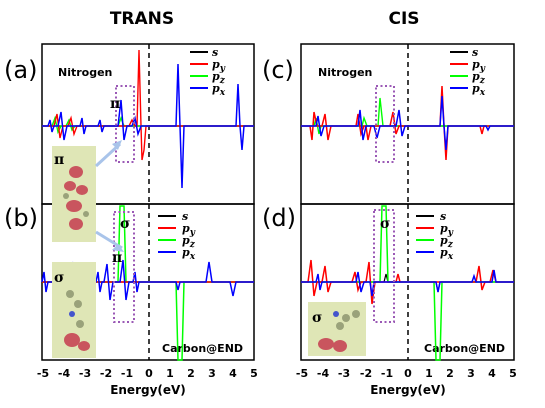  I want to click on column-title-trans: TRANS, so click(142, 19).